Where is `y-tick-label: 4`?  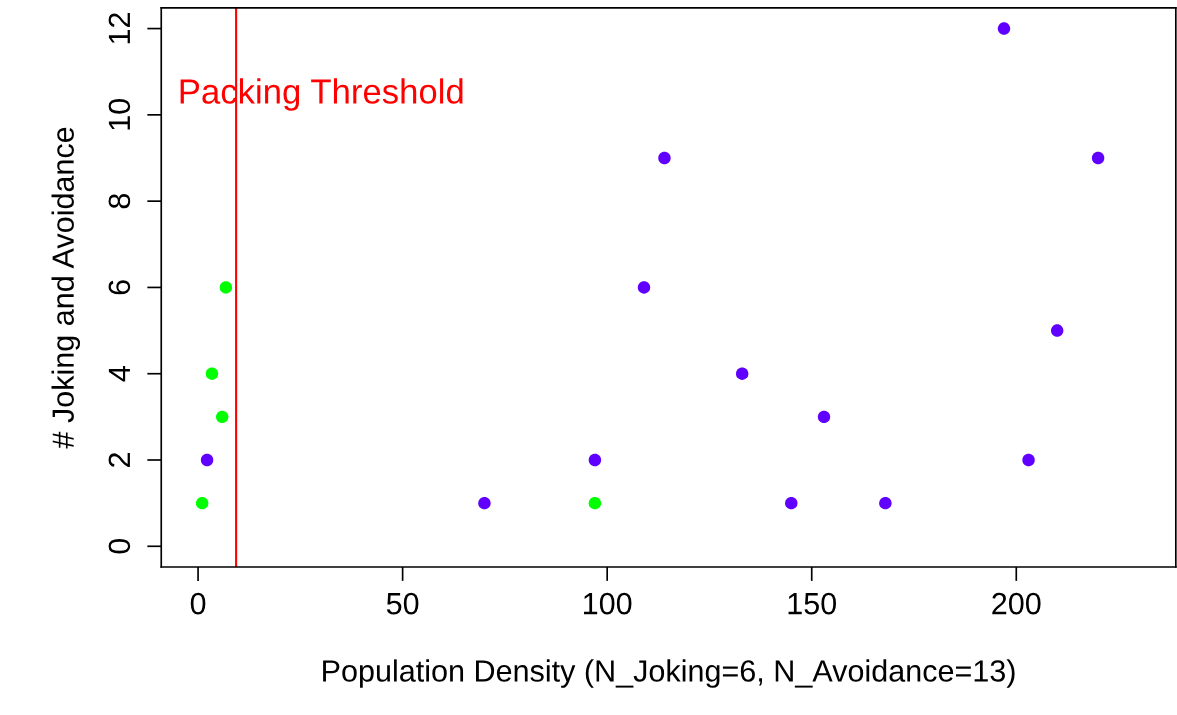 y-tick-label: 4 is located at coordinates (119, 374).